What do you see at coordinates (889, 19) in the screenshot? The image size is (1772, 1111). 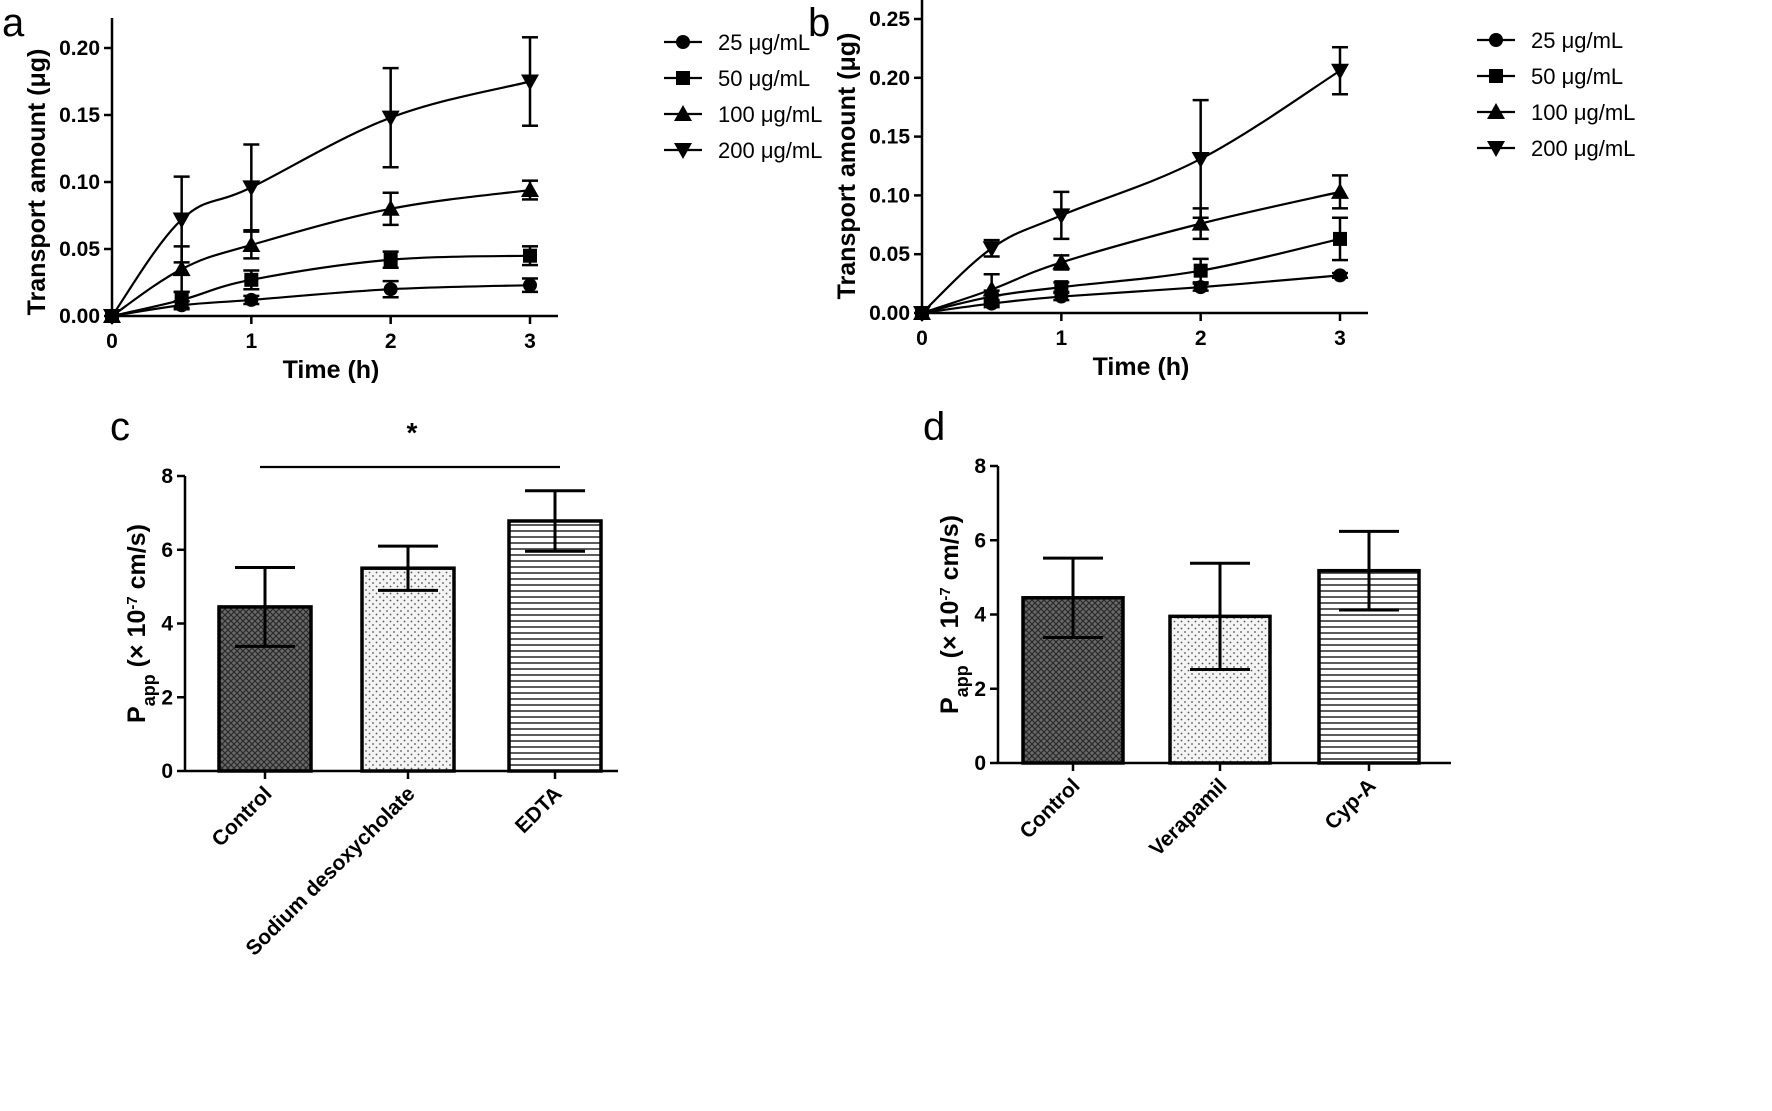 I see `y-tick-label: 0.25` at bounding box center [889, 19].